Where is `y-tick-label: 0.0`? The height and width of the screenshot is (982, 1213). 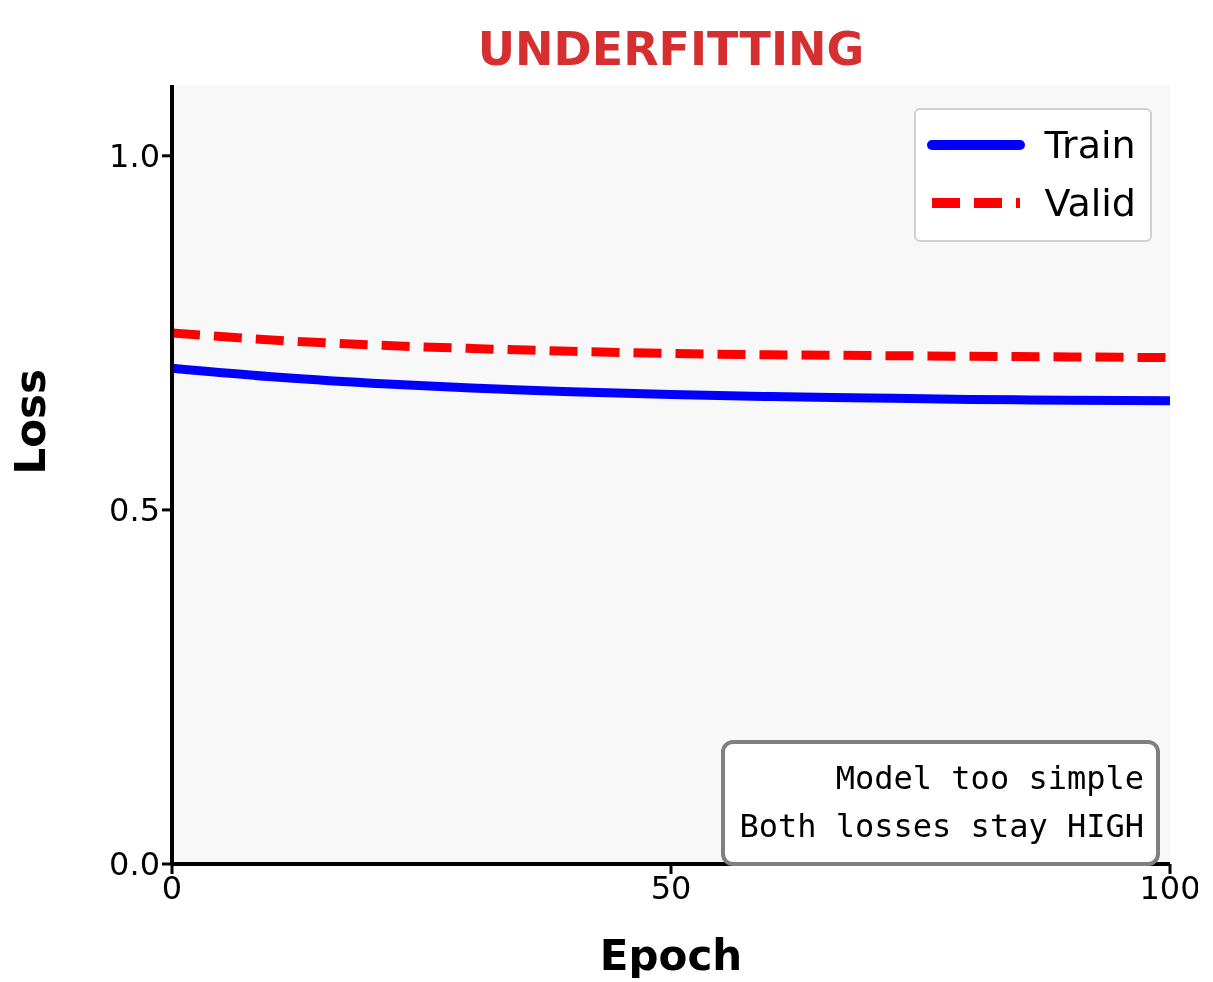
y-tick-label: 0.0 is located at coordinates (134, 864).